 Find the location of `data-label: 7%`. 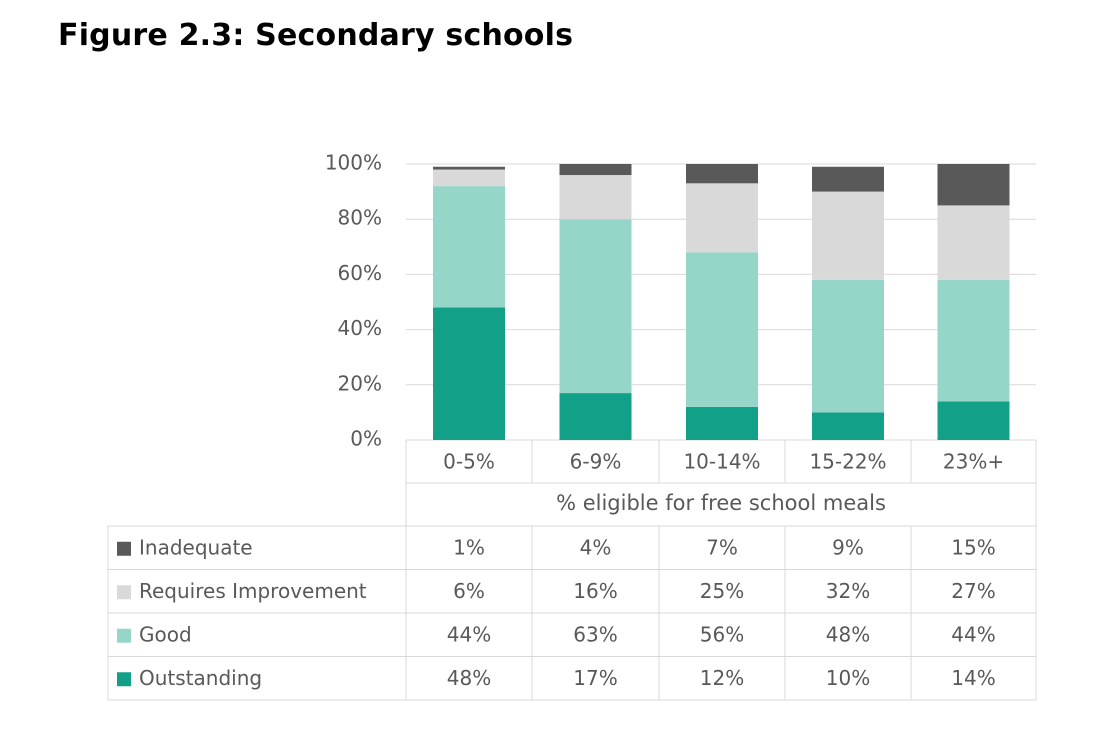

data-label: 7% is located at coordinates (722, 547).